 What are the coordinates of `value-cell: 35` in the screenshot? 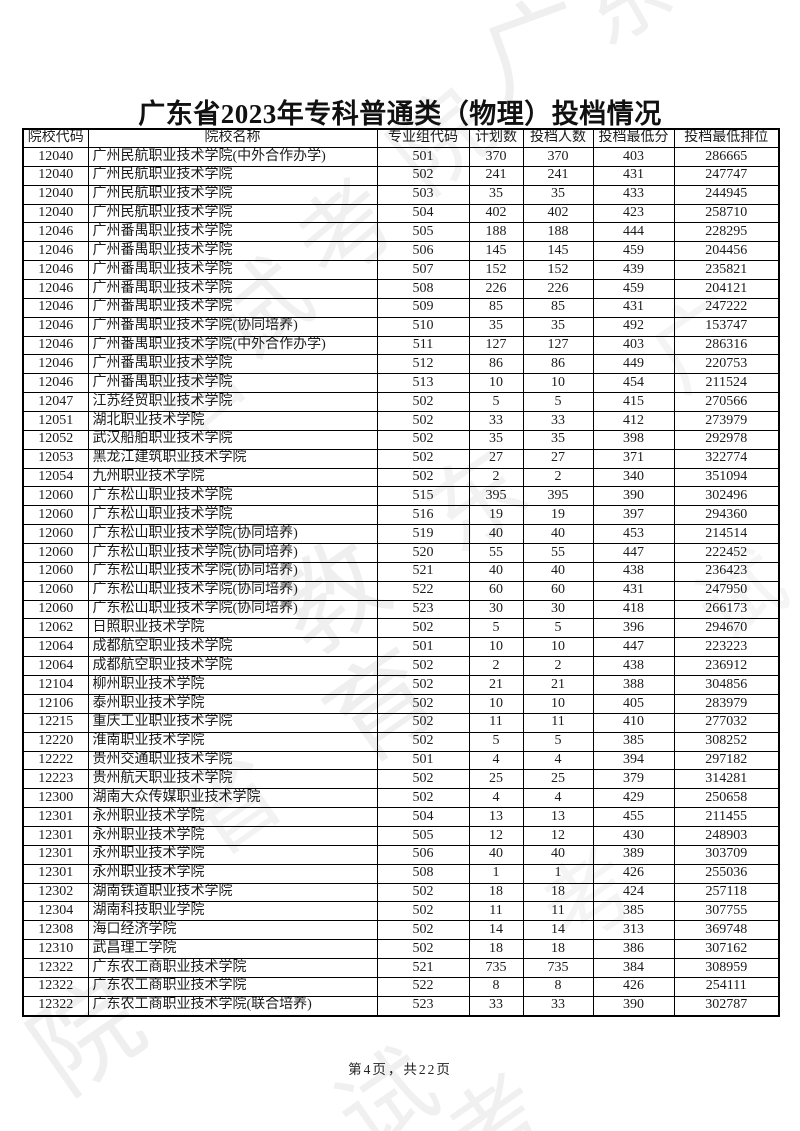 It's located at (558, 326).